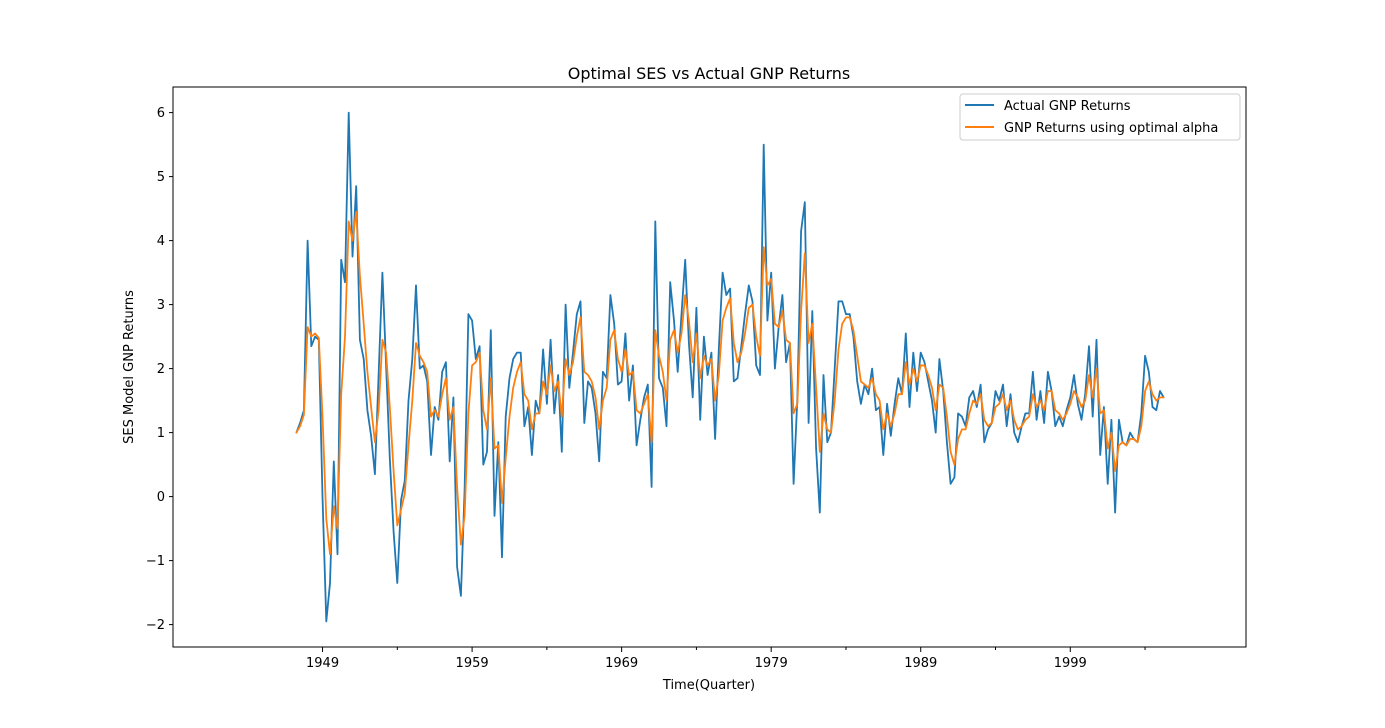 Image resolution: width=1385 pixels, height=728 pixels. I want to click on legend-label-ses: GNP Returns using optimal alpha, so click(1111, 128).